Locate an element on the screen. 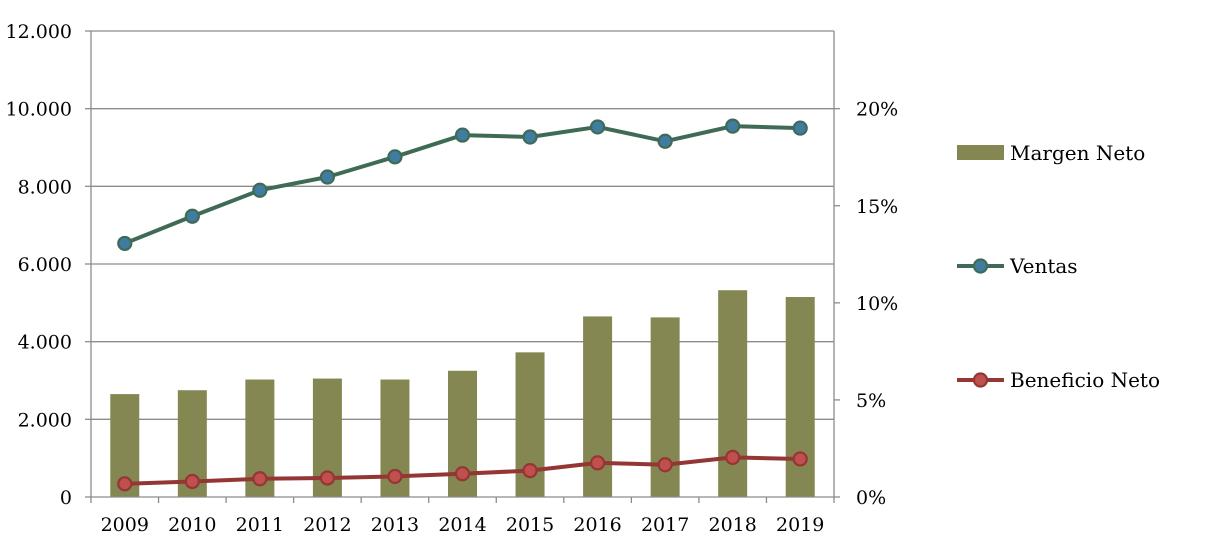 This screenshot has width=1231, height=550. y-tick-label: 8.000 is located at coordinates (45, 187).